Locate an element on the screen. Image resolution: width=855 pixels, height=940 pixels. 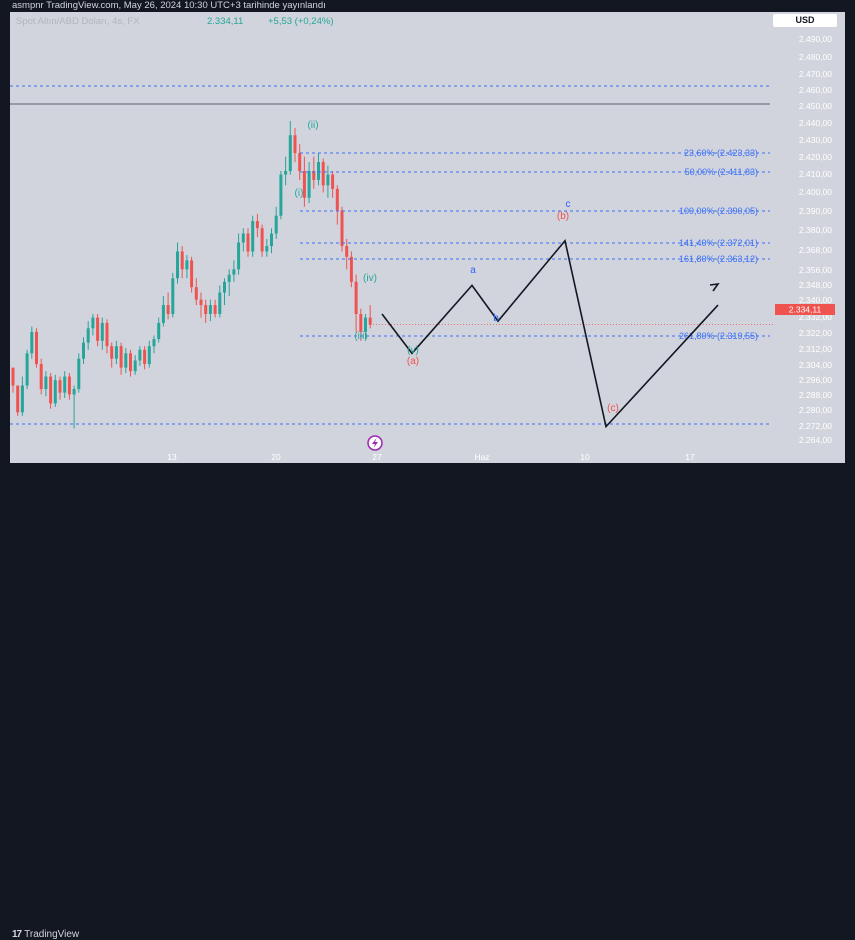
price-axis-tick-label: 2.348,00 is located at coordinates (815, 285).